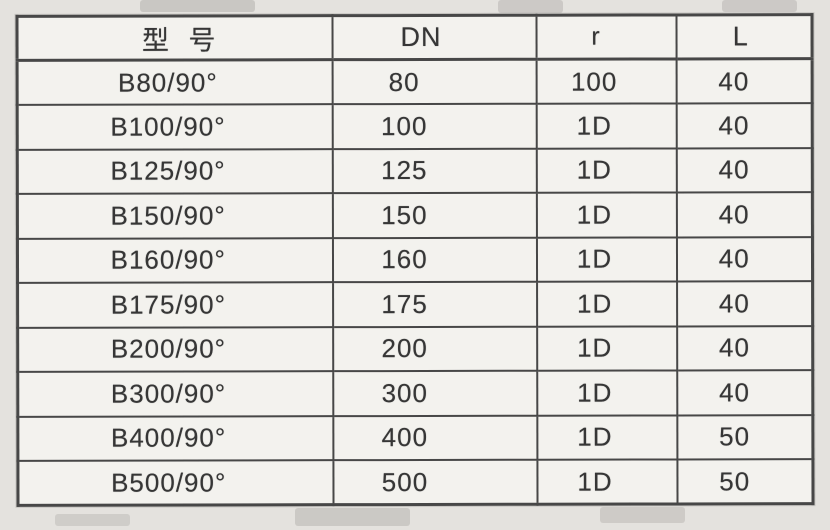 This screenshot has width=830, height=530. What do you see at coordinates (175, 171) in the screenshot?
I see `cell-model: B125/90°` at bounding box center [175, 171].